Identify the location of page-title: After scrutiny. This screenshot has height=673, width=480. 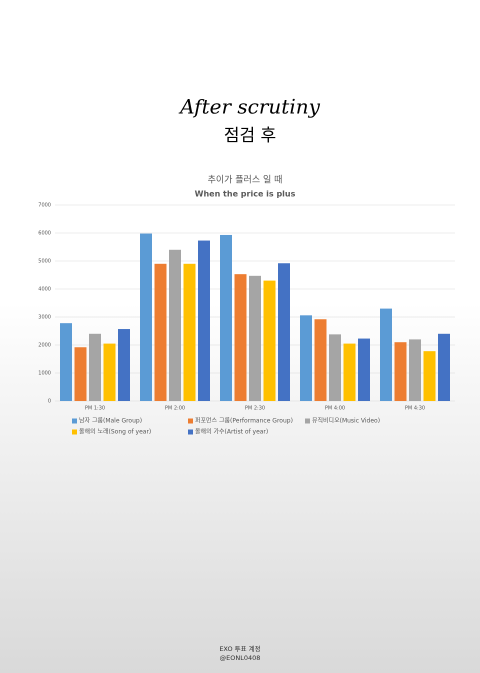
(249, 107).